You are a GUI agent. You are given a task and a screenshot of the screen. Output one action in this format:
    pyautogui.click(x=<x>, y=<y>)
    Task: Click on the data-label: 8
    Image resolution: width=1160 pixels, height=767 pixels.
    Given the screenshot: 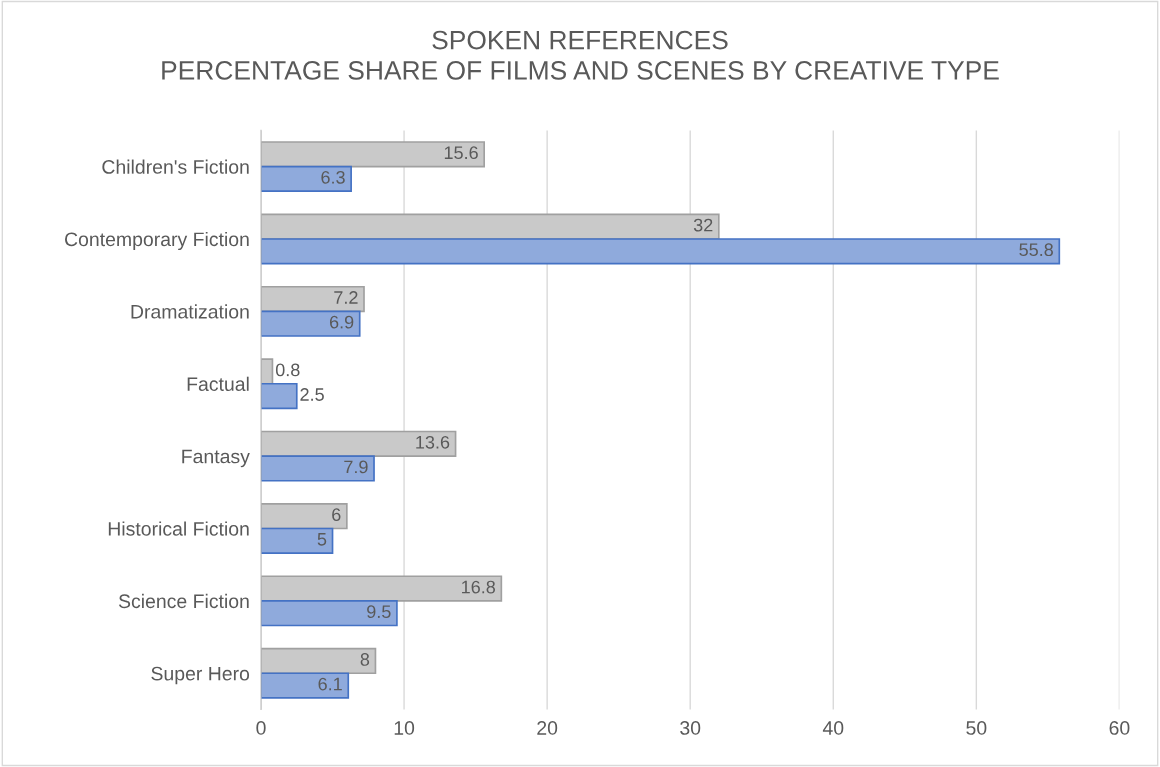 What is the action you would take?
    pyautogui.click(x=365, y=659)
    